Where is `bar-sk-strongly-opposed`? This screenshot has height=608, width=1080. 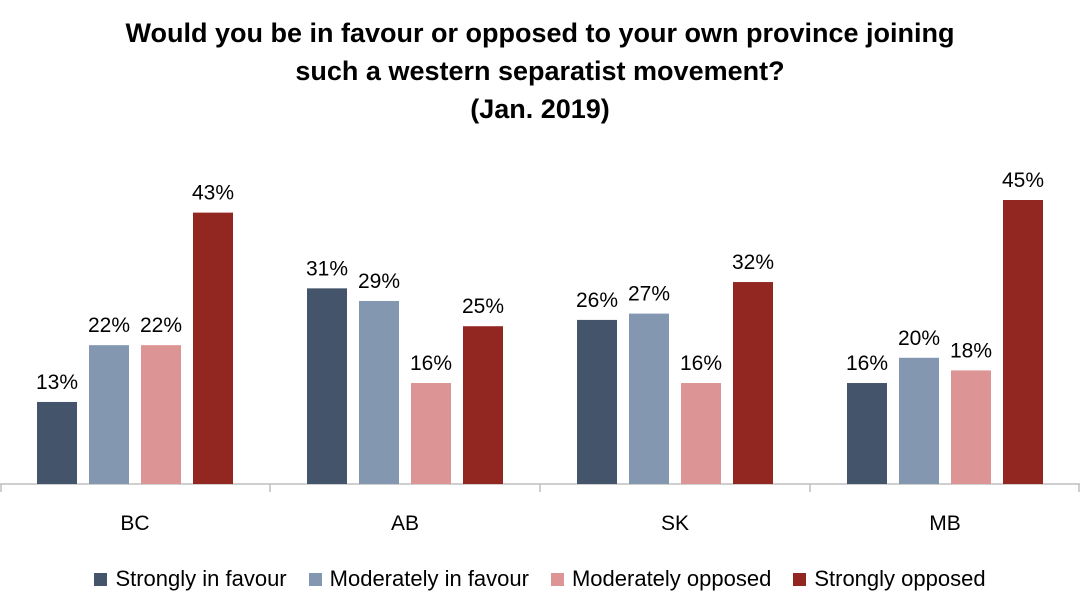 bar-sk-strongly-opposed is located at coordinates (753, 383).